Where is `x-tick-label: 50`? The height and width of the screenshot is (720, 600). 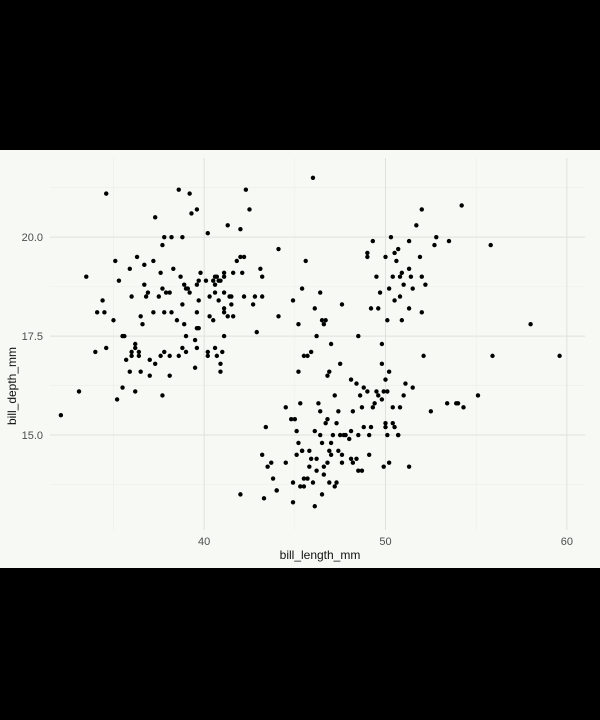
x-tick-label: 50 is located at coordinates (385, 542).